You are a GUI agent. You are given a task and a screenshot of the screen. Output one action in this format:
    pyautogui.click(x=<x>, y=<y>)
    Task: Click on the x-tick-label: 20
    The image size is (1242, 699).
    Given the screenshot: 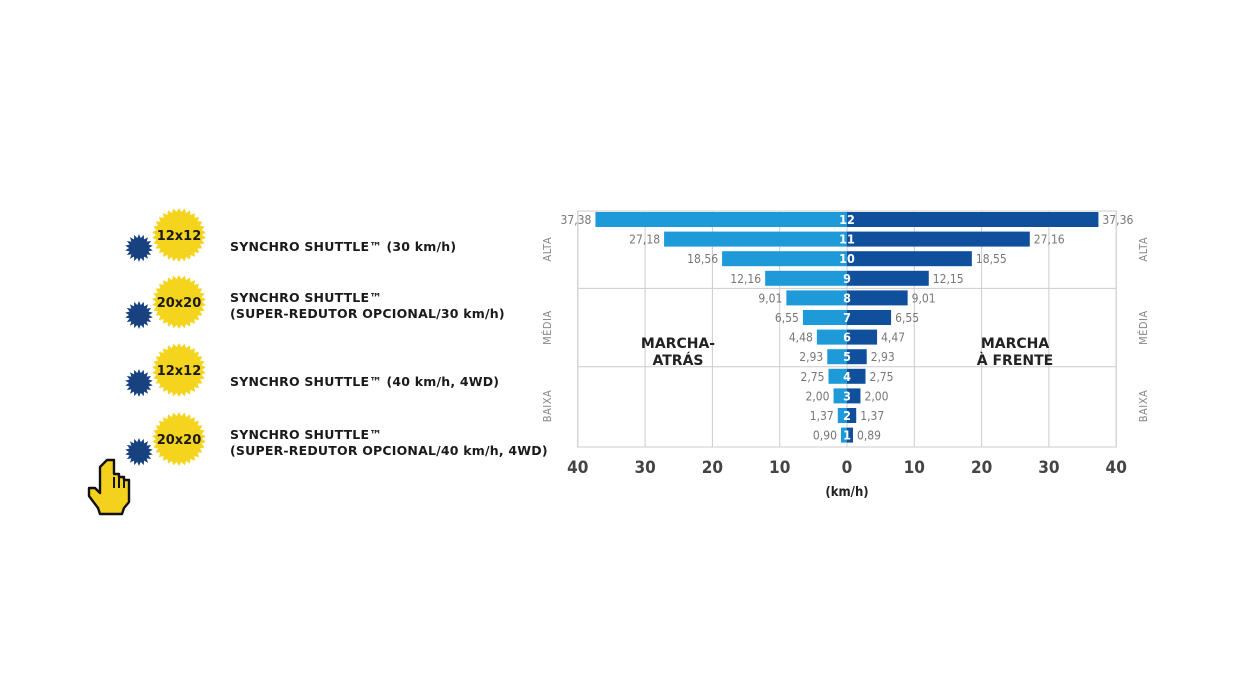 What is the action you would take?
    pyautogui.click(x=981, y=468)
    